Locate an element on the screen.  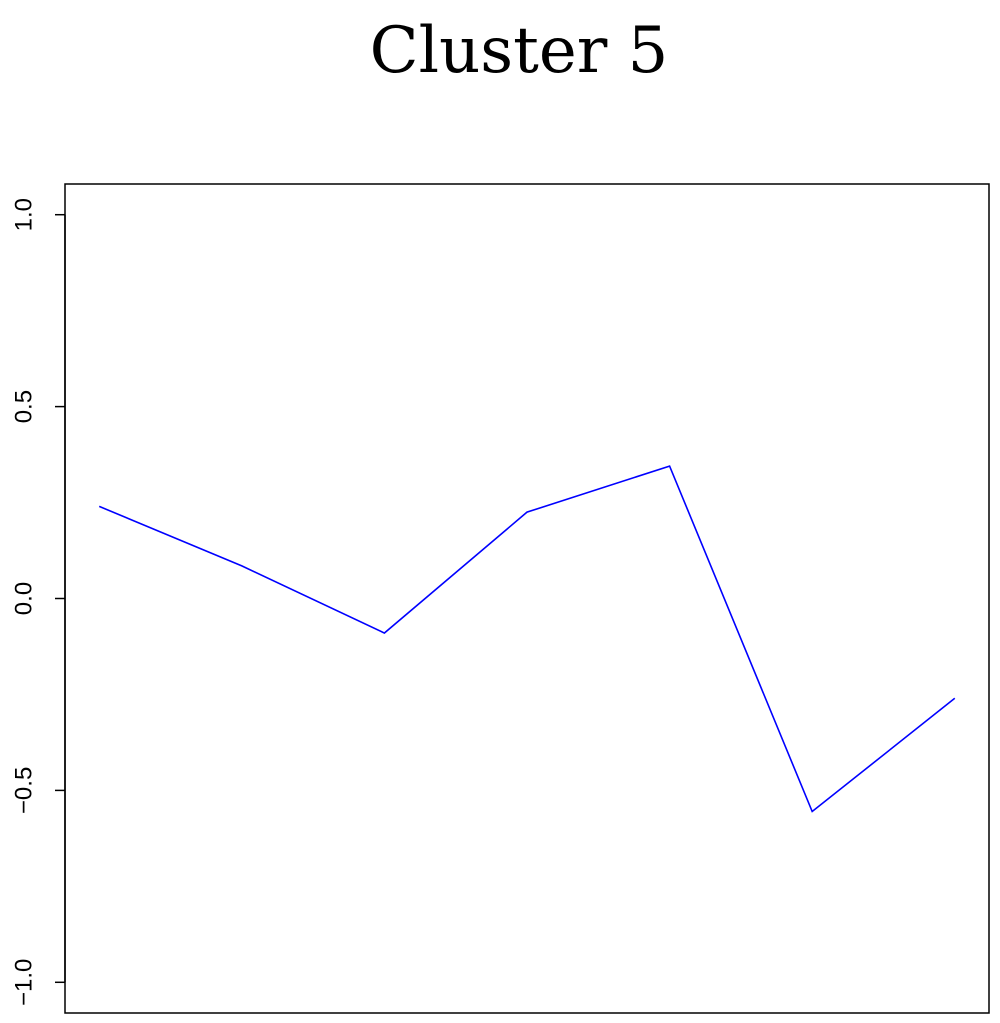
y-tick-label: −0.5 is located at coordinates (23, 790).